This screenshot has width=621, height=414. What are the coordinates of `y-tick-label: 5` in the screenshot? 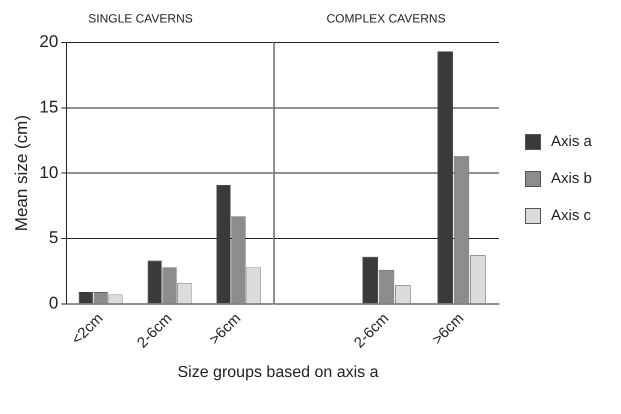 It's located at (53, 238).